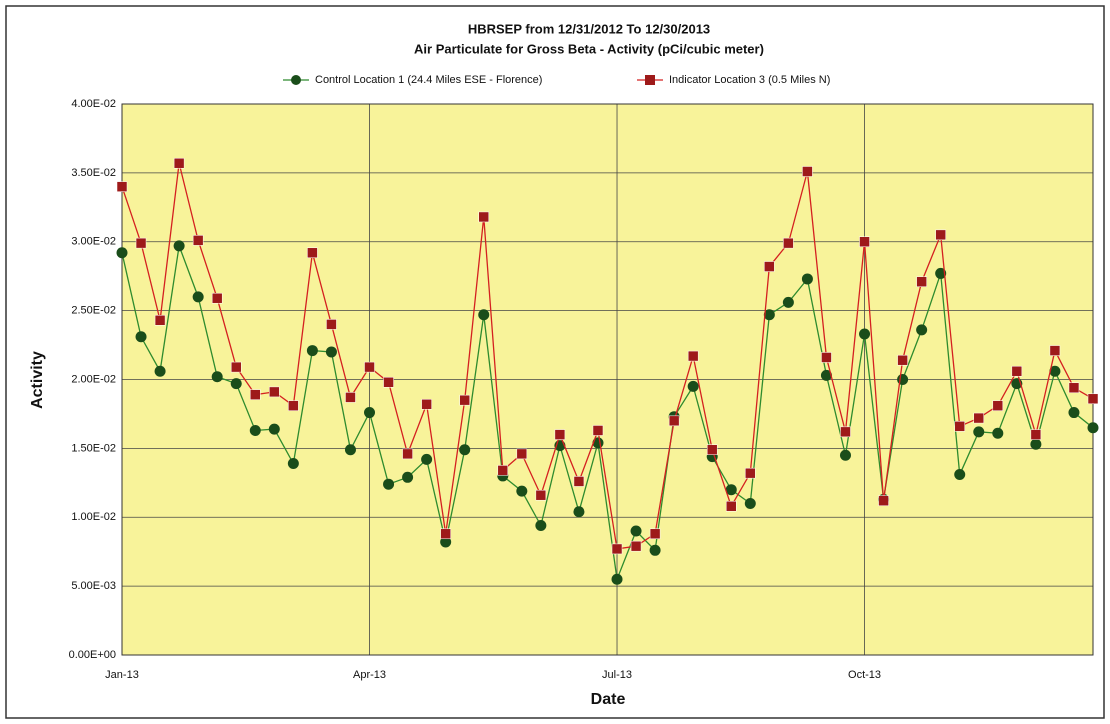  Describe the element at coordinates (93, 173) in the screenshot. I see `y-tick-label: 3.50E-02` at that location.